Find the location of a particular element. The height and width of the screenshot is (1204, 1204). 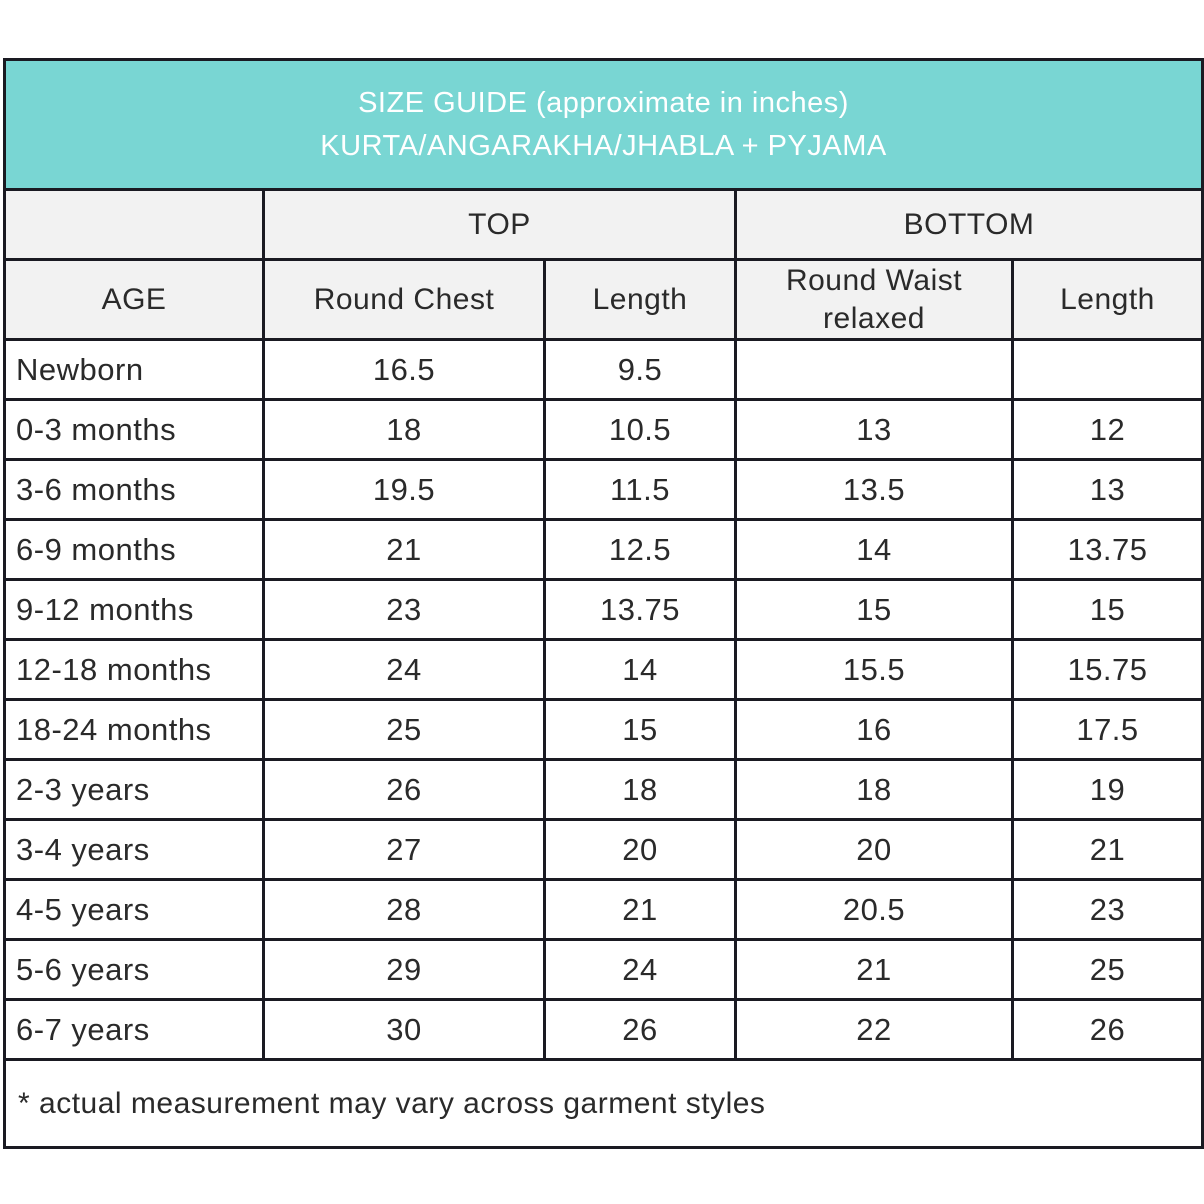

column-header-round-waist: Round Waist relaxed is located at coordinates (874, 299).